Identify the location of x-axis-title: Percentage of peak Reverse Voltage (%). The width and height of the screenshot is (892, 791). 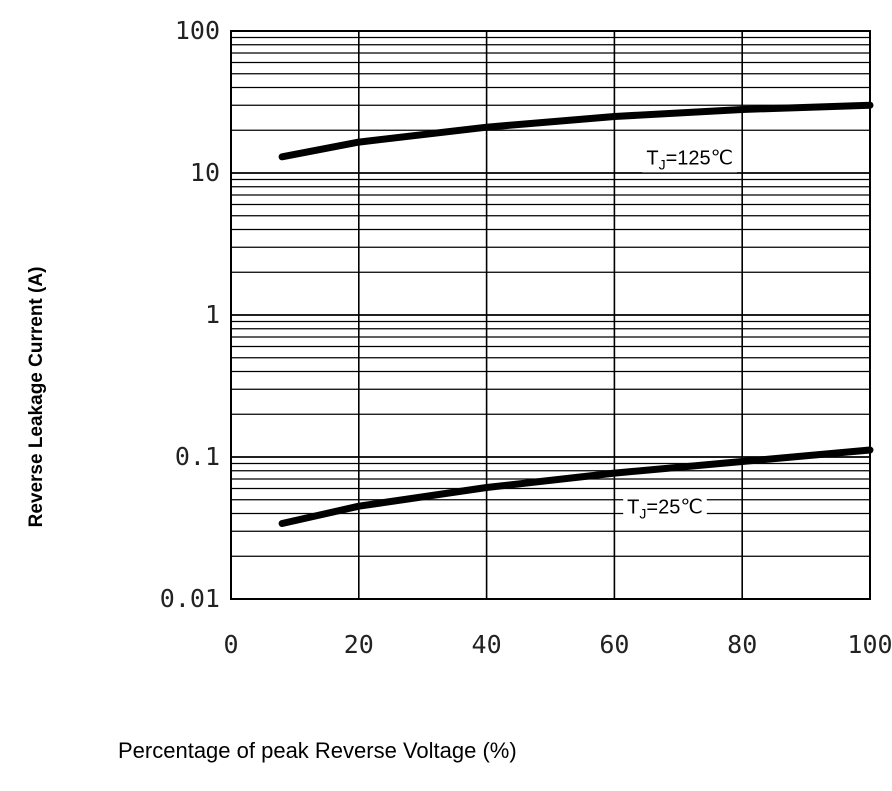
(317, 750).